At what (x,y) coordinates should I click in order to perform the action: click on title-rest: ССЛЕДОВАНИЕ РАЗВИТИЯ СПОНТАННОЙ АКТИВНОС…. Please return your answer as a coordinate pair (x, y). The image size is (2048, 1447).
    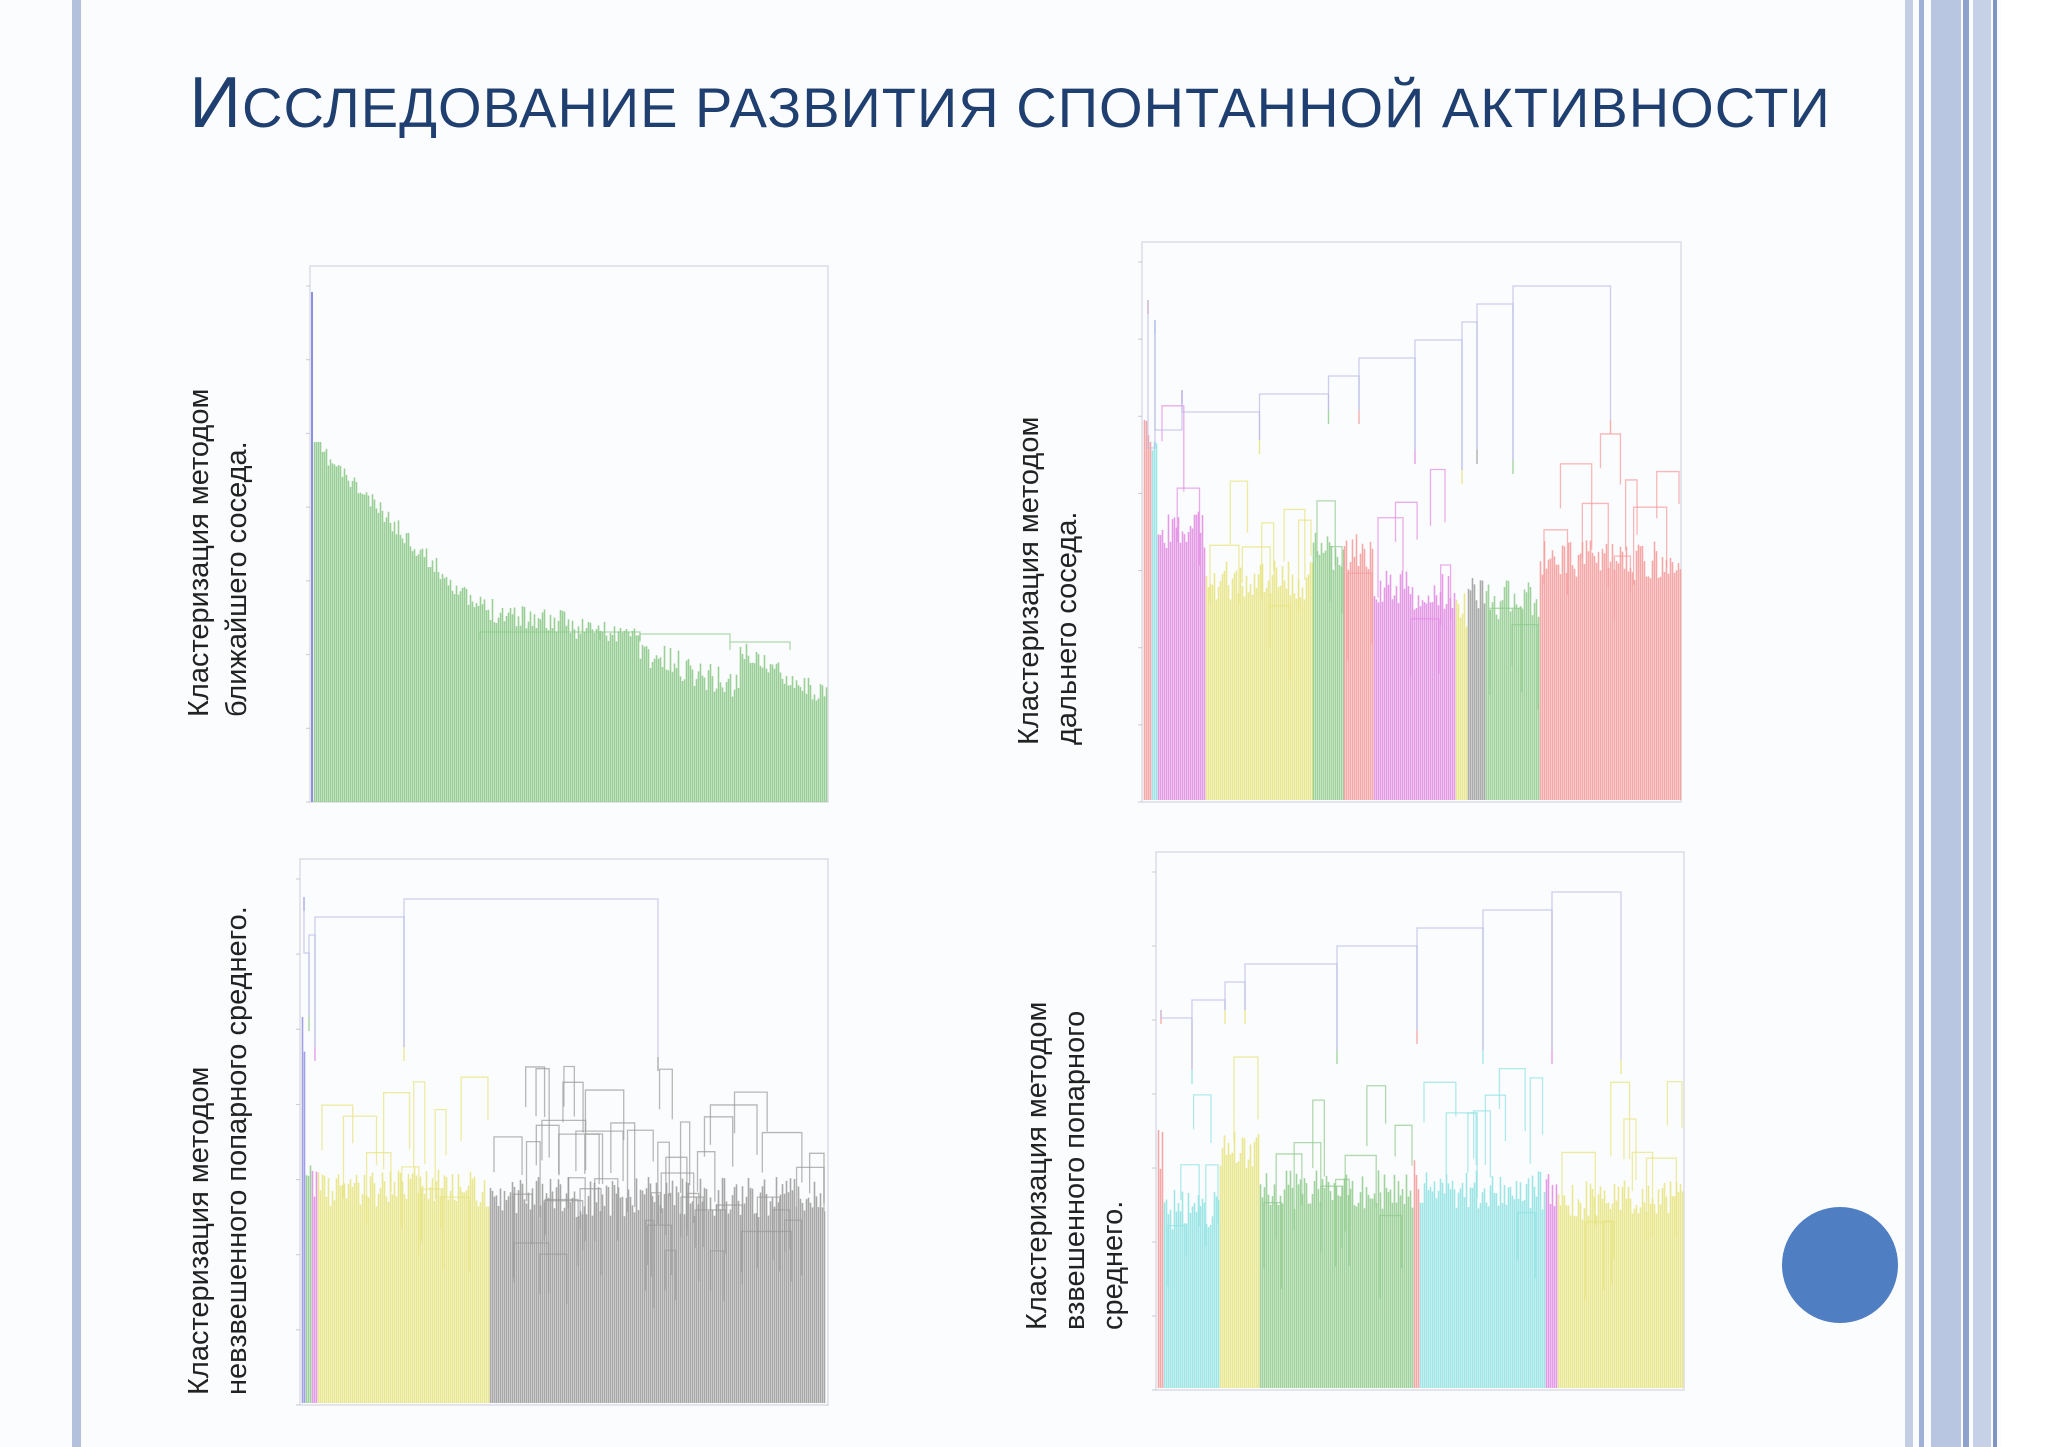
    Looking at the image, I should click on (1036, 107).